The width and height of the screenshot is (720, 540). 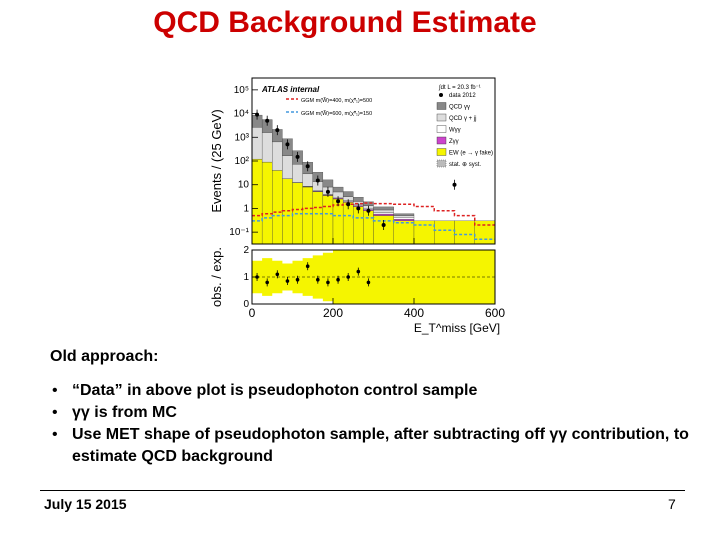 What do you see at coordinates (454, 142) in the screenshot?
I see `legend-label: Zγγ` at bounding box center [454, 142].